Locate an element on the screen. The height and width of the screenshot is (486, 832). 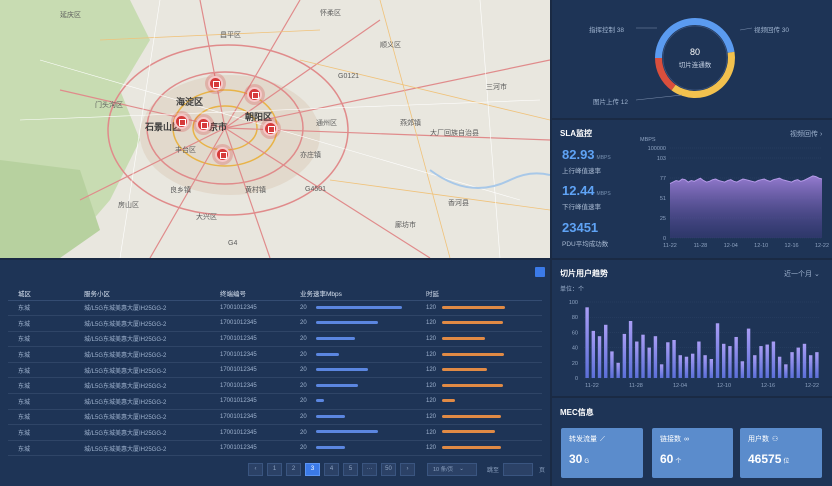
next-page-button: › is located at coordinates (407, 469).